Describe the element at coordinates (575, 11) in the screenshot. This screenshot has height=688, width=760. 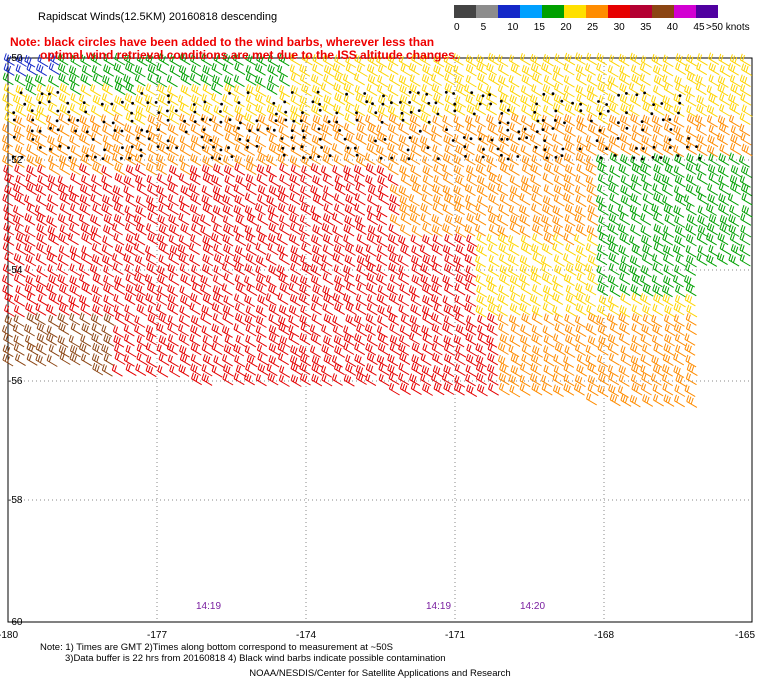
I see `legend-swatch` at that location.